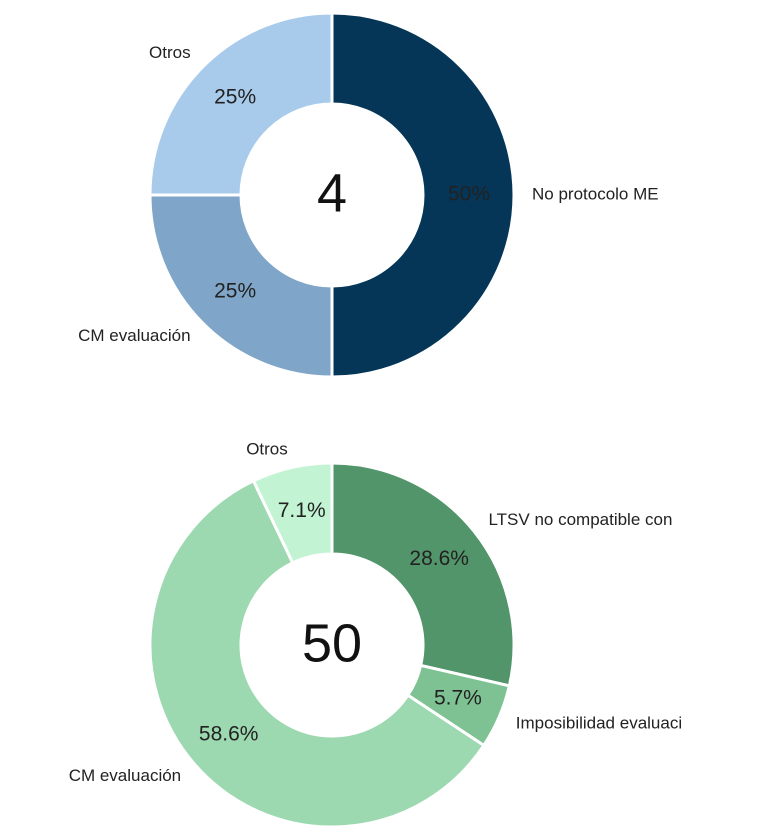  I want to click on percent-label: 58.6%, so click(229, 733).